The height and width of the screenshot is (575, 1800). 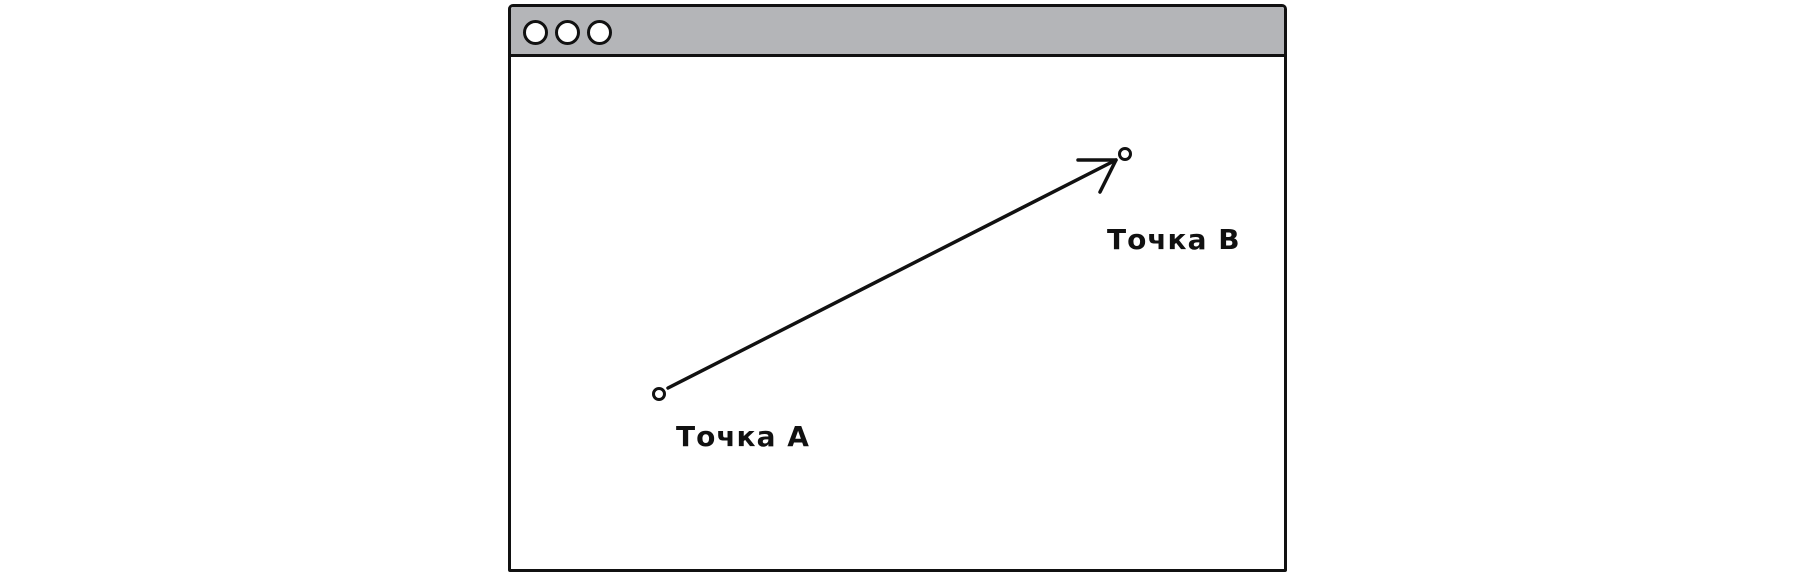 What do you see at coordinates (659, 394) in the screenshot?
I see `point-a-marker-icon` at bounding box center [659, 394].